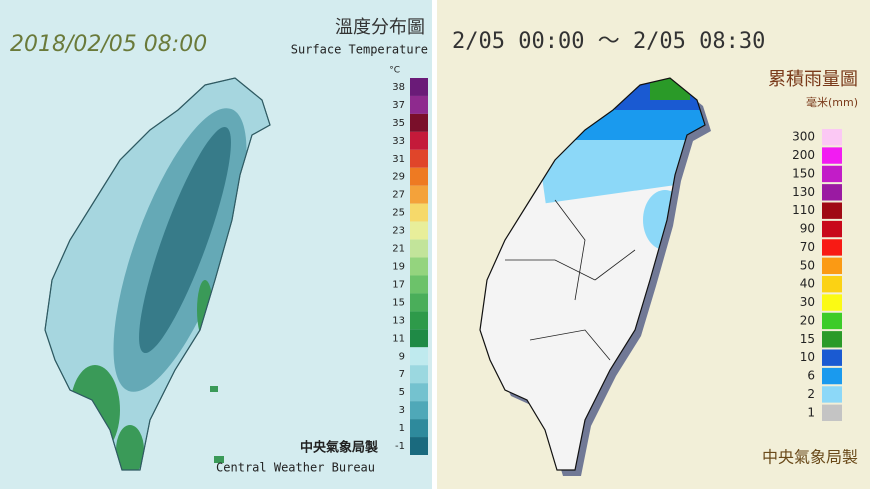 The image size is (870, 489). What do you see at coordinates (398, 267) in the screenshot?
I see `legend-label: 19` at bounding box center [398, 267].